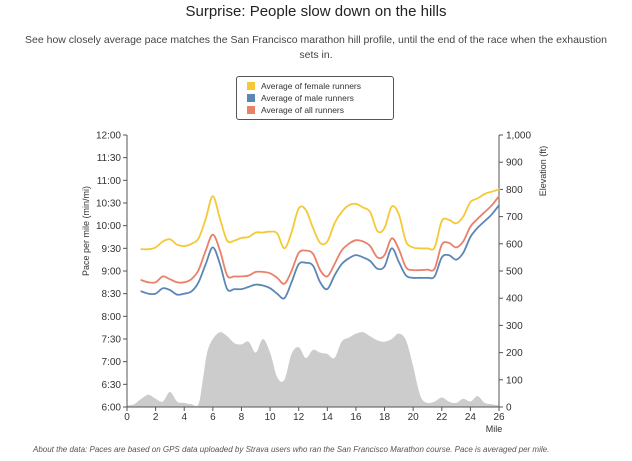 The image size is (632, 461). What do you see at coordinates (156, 417) in the screenshot?
I see `x-tick-label: 2` at bounding box center [156, 417].